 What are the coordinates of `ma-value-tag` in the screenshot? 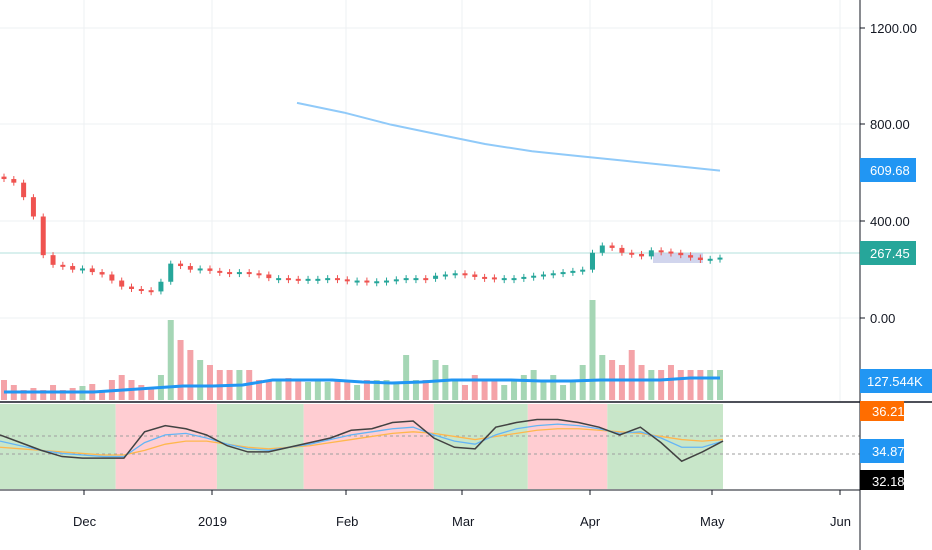 It's located at (888, 170).